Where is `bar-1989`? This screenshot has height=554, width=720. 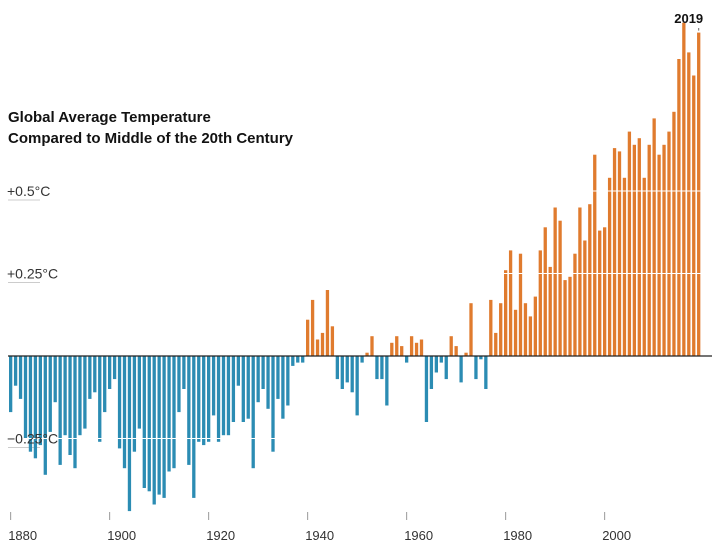 bar-1989 is located at coordinates (550, 311).